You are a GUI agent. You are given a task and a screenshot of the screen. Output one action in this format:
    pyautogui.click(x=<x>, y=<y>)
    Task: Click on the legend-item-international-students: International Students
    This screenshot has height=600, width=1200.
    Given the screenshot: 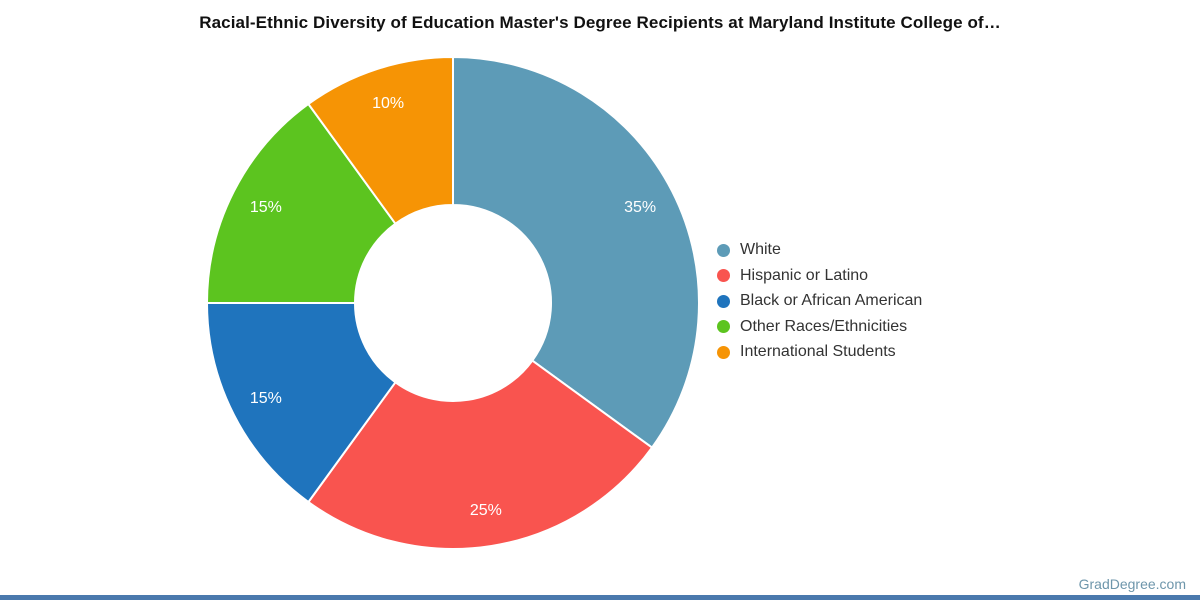 What is the action you would take?
    pyautogui.click(x=819, y=352)
    